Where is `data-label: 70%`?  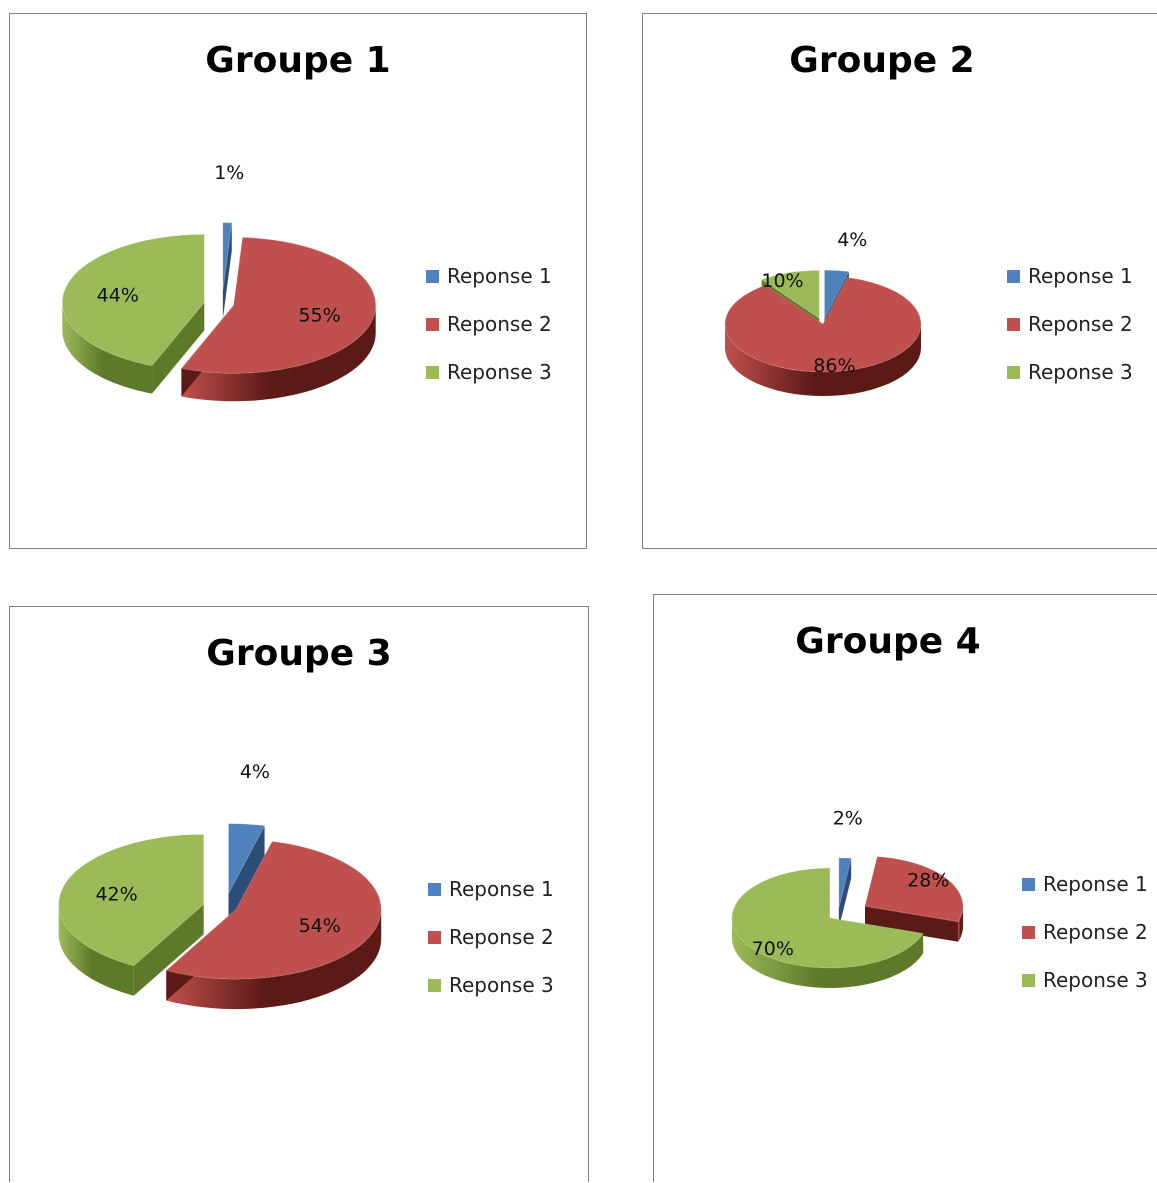 data-label: 70% is located at coordinates (773, 949).